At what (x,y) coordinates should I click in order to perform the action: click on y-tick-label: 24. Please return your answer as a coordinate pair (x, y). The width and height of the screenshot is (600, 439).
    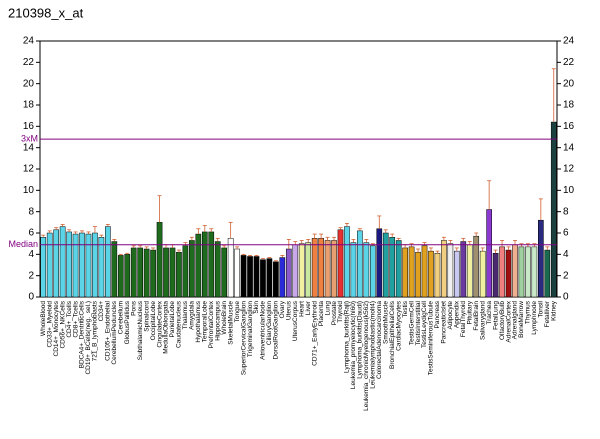
    Looking at the image, I should click on (29, 41).